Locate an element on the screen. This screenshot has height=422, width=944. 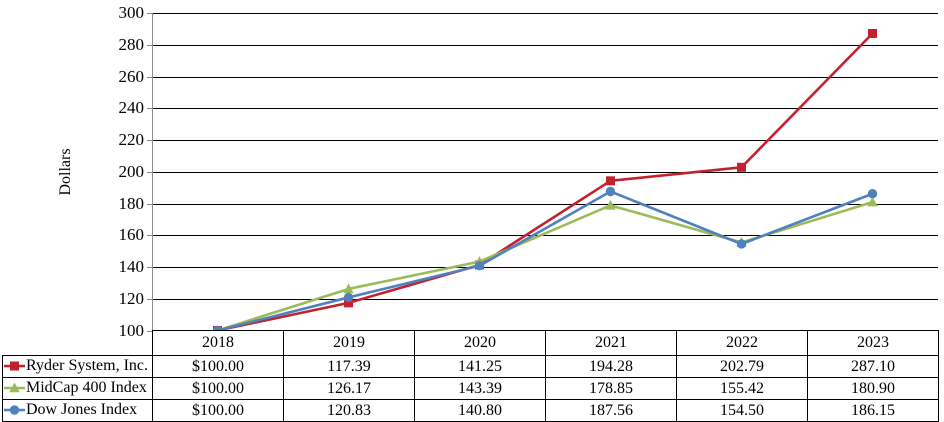
value-cell: 194.28 is located at coordinates (611, 366).